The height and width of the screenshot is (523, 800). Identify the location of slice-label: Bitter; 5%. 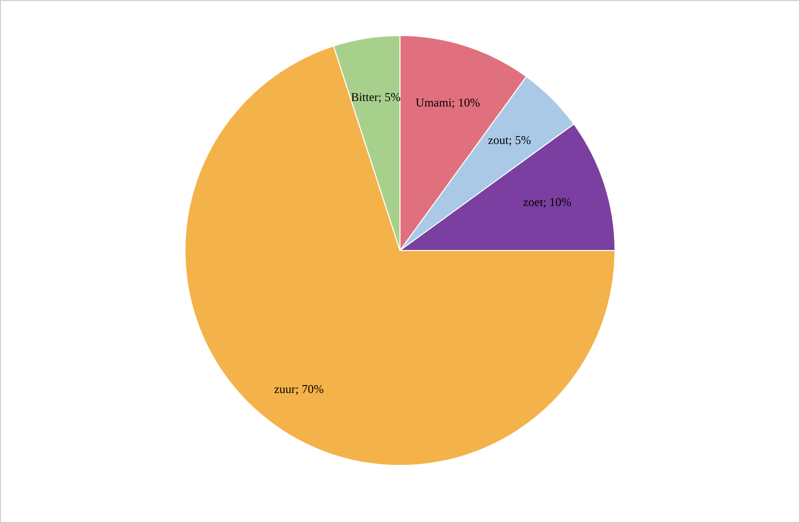
(375, 97).